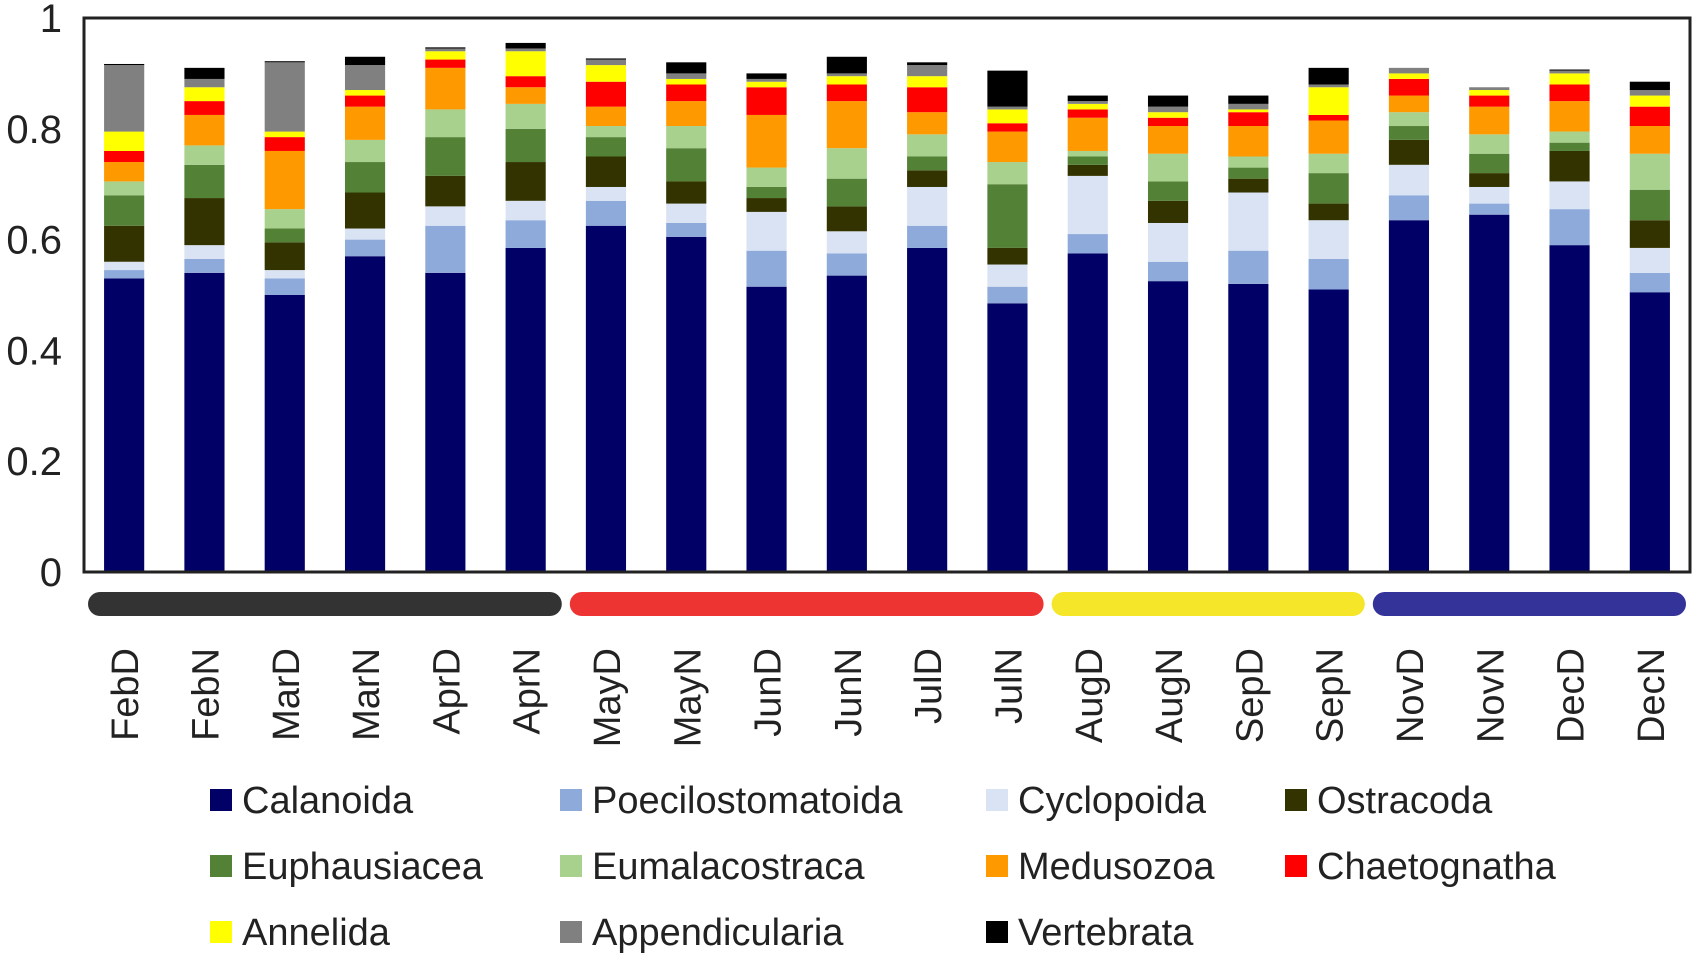  Describe the element at coordinates (1489, 180) in the screenshot. I see `bar-segment-ostracoda-novn` at that location.